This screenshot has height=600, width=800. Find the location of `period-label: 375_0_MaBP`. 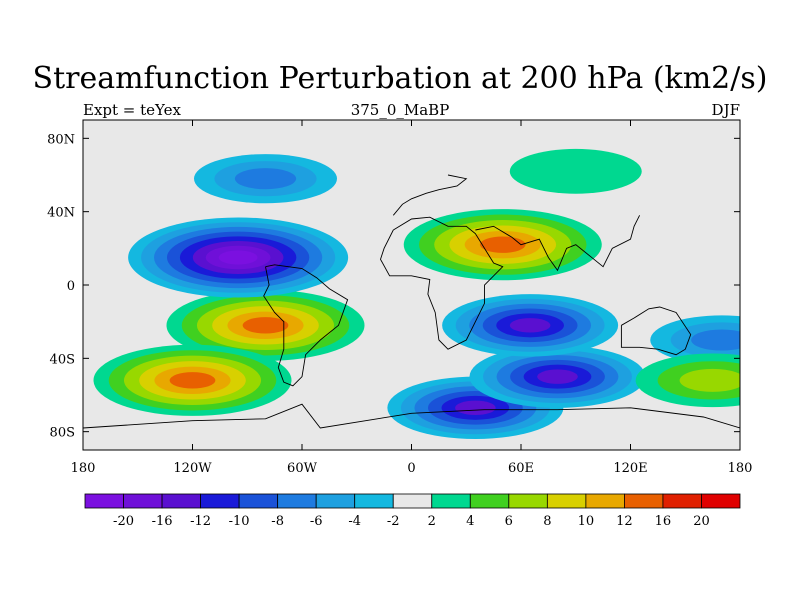

period-label: 375_0_MaBP is located at coordinates (400, 110).